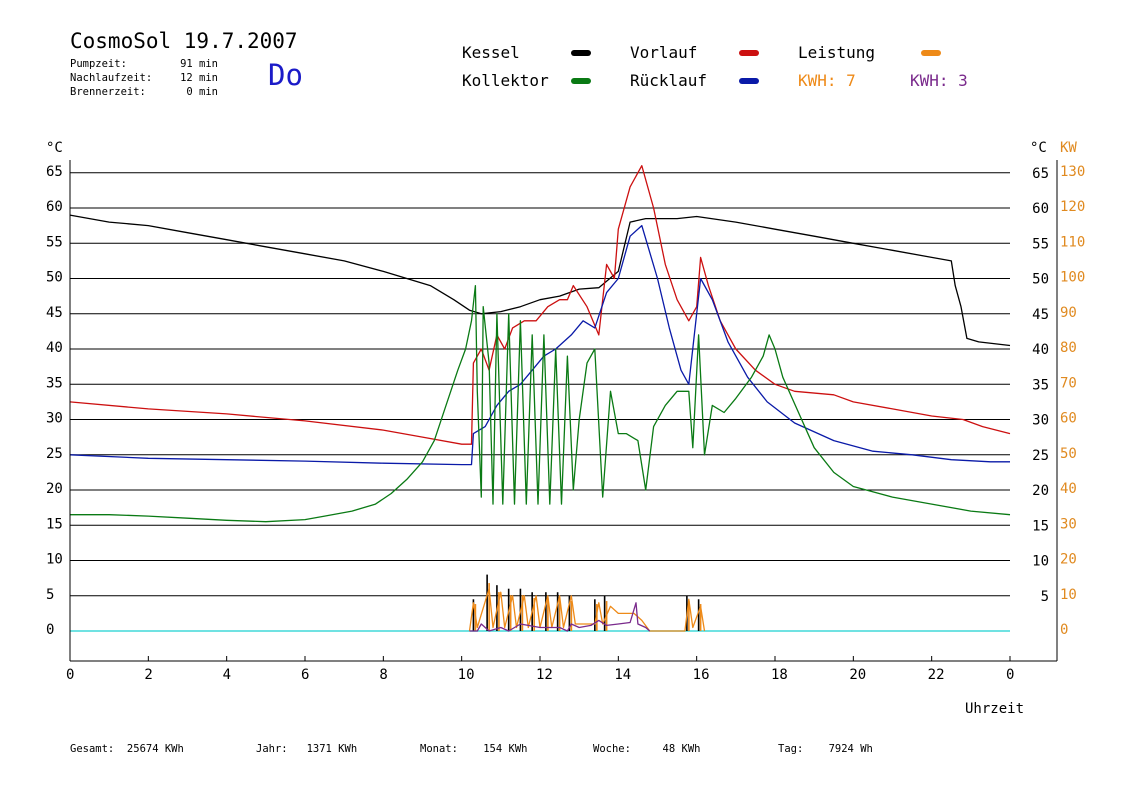 The height and width of the screenshot is (812, 1148). What do you see at coordinates (837, 52) in the screenshot?
I see `legend-leistung-label: Leistung` at bounding box center [837, 52].